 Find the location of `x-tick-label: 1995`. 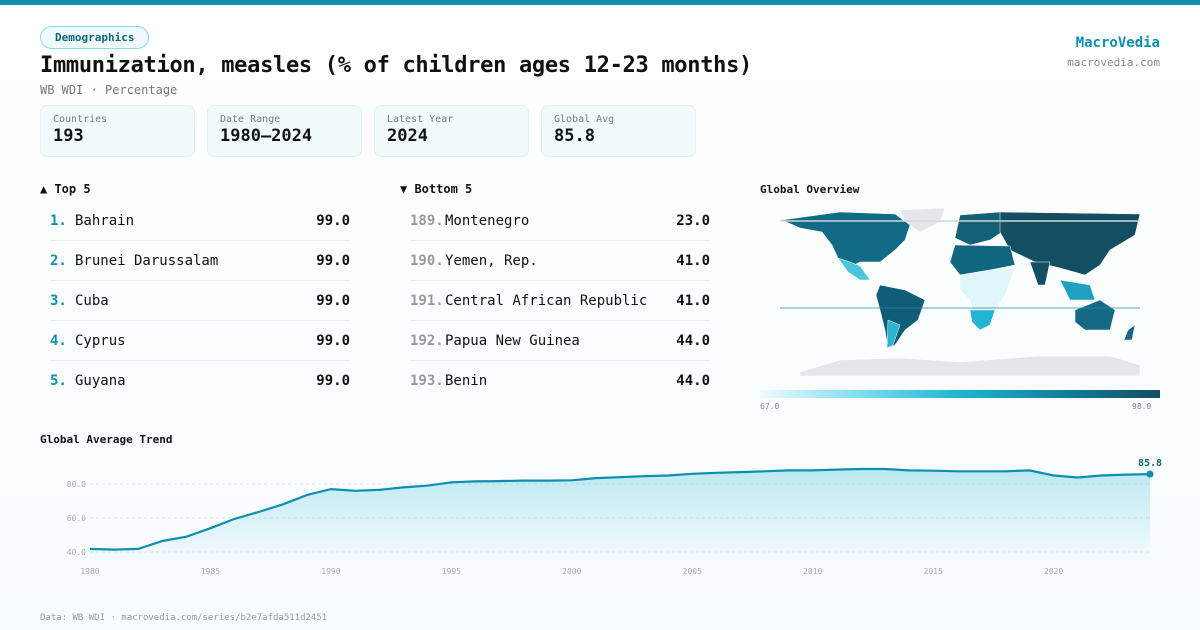

x-tick-label: 1995 is located at coordinates (451, 571).